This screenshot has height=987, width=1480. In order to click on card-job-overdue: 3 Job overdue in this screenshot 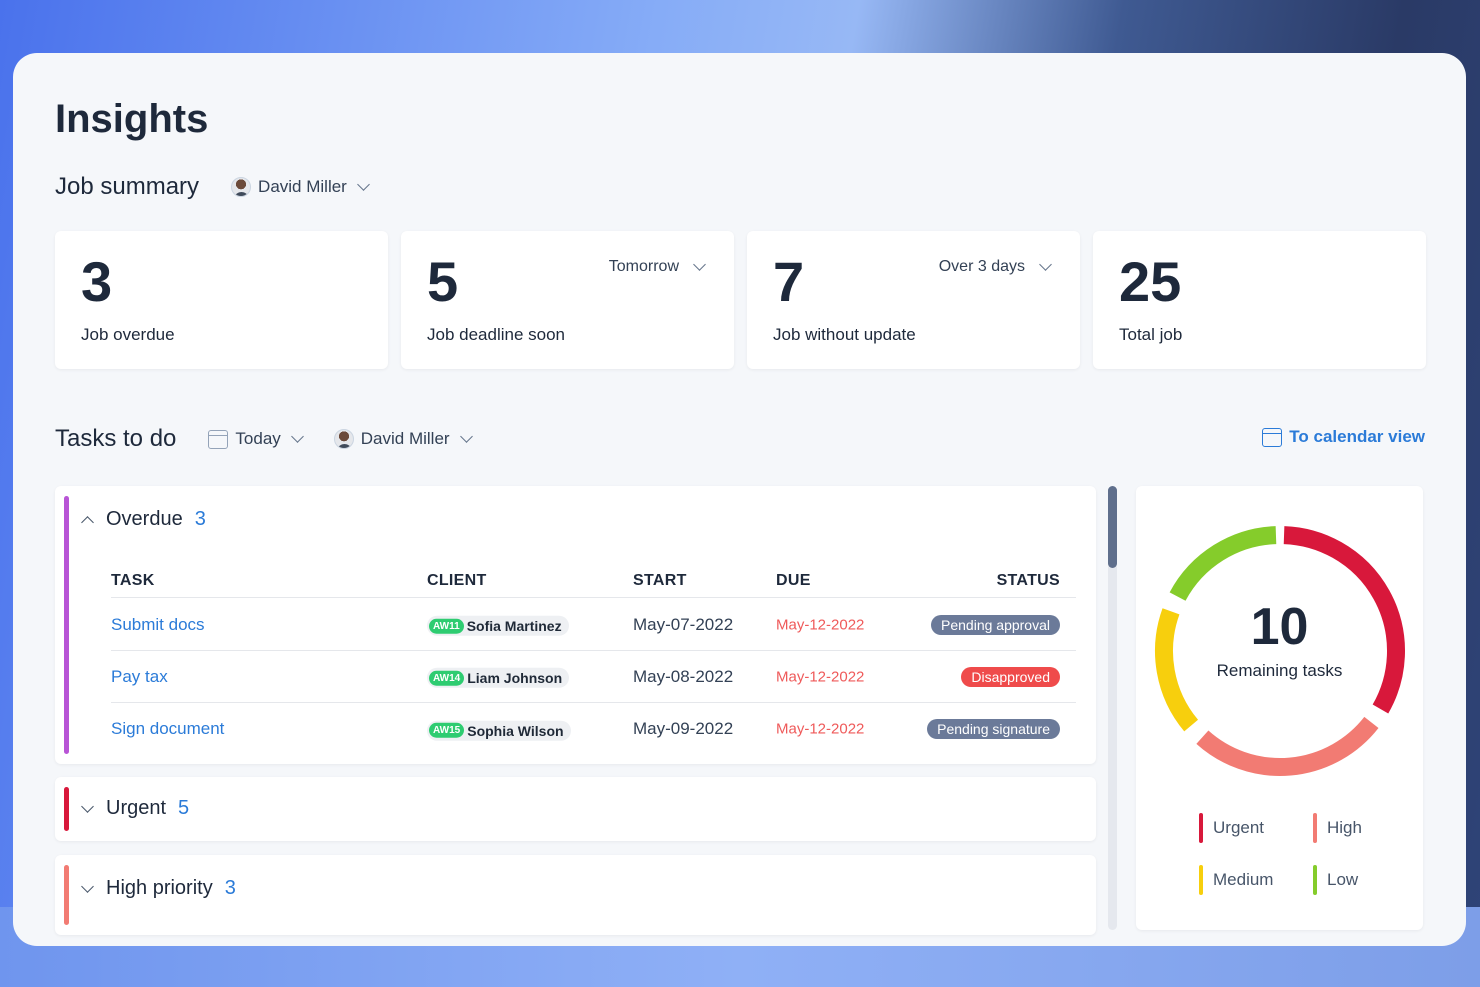, I will do `click(221, 300)`.